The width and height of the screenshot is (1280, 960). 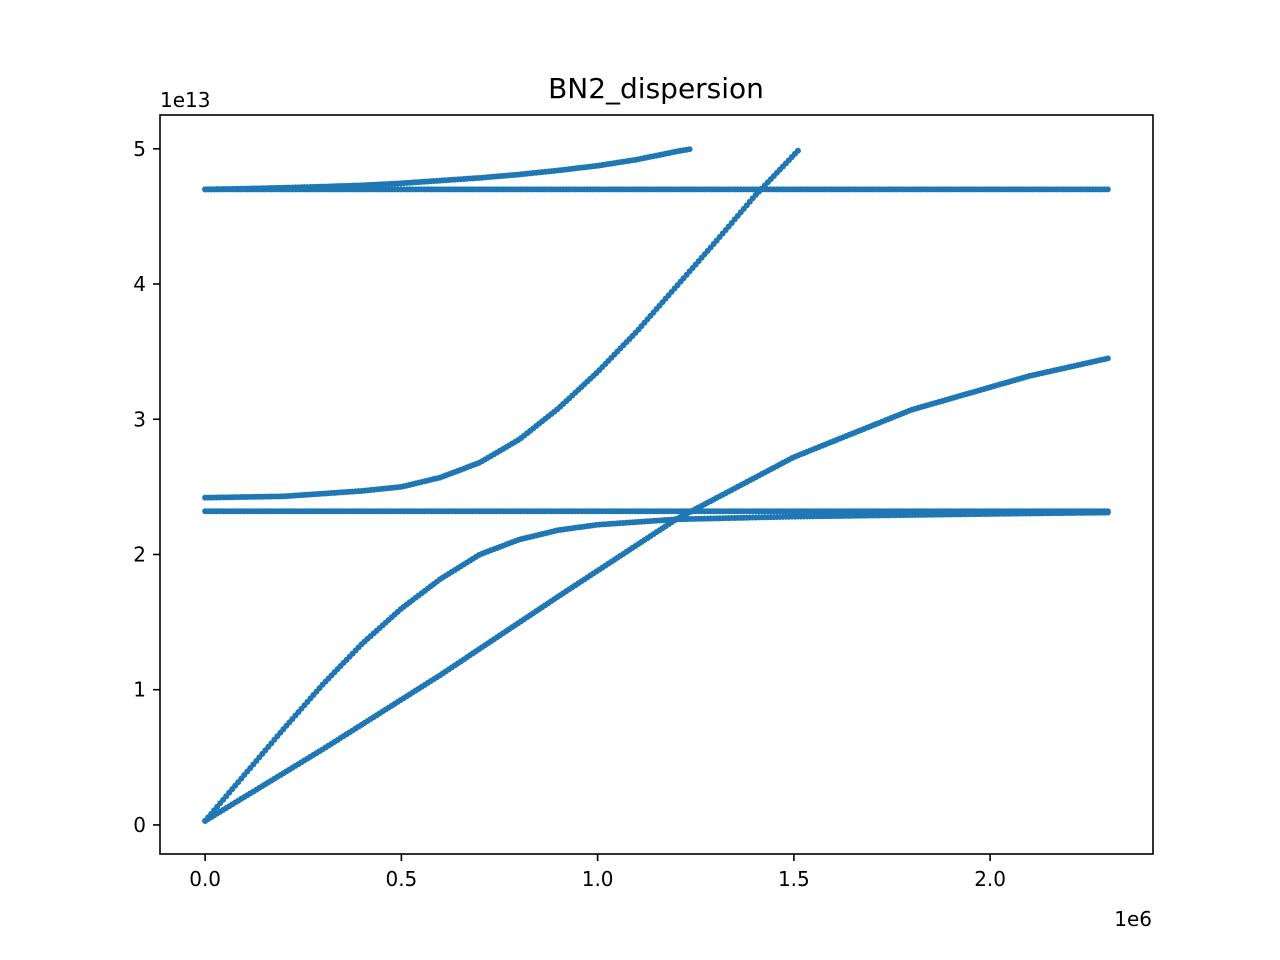 I want to click on x-tick-label: 2.0, so click(x=990, y=879).